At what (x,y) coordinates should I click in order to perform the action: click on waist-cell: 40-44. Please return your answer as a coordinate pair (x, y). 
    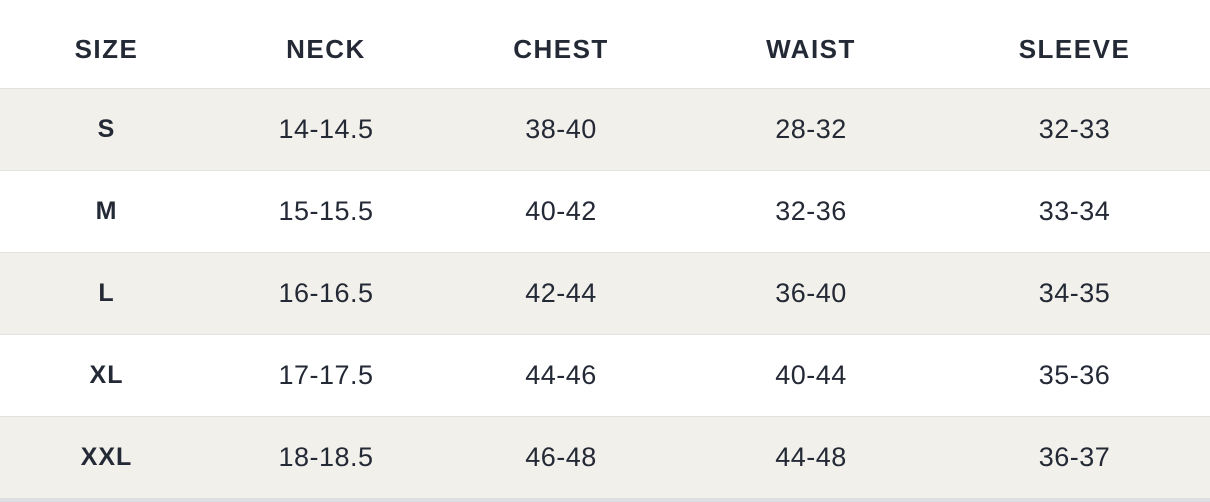
    Looking at the image, I should click on (811, 374).